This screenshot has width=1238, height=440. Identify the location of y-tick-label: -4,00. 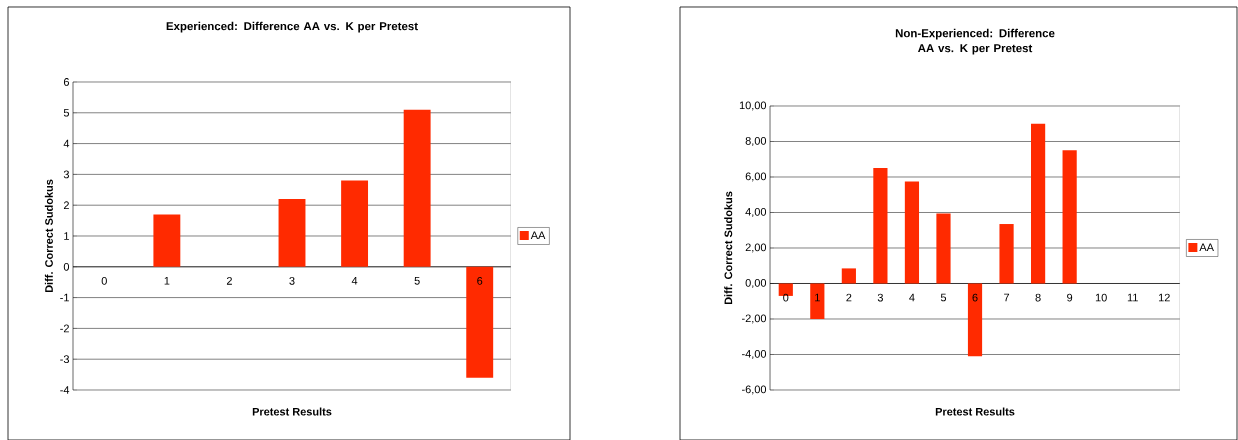
(754, 354).